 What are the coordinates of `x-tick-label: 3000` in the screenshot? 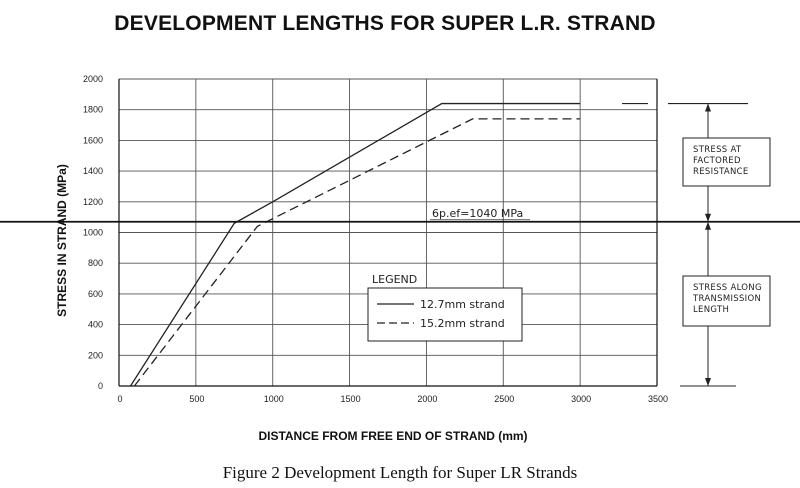 It's located at (581, 399).